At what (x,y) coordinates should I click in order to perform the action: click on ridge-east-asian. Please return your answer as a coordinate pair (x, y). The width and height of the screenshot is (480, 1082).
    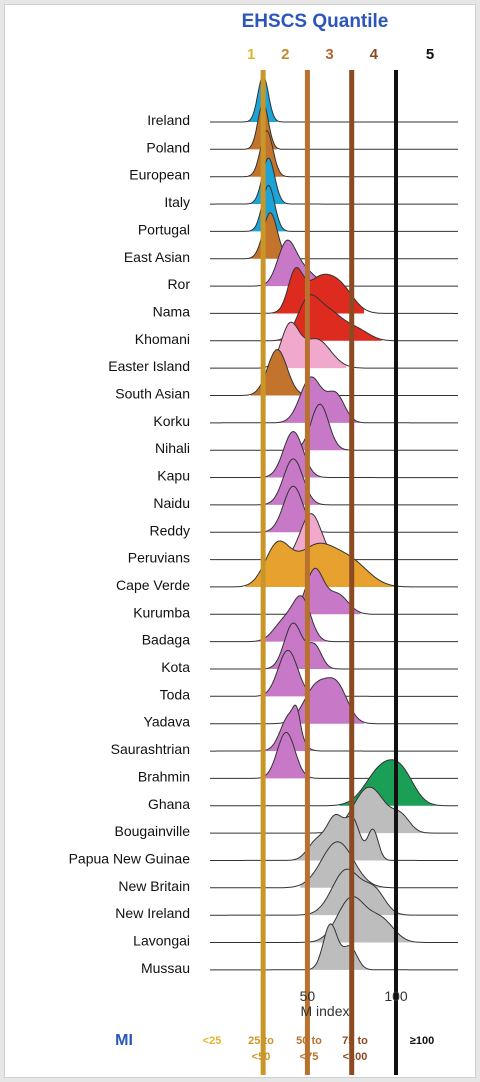
    Looking at the image, I should click on (334, 236).